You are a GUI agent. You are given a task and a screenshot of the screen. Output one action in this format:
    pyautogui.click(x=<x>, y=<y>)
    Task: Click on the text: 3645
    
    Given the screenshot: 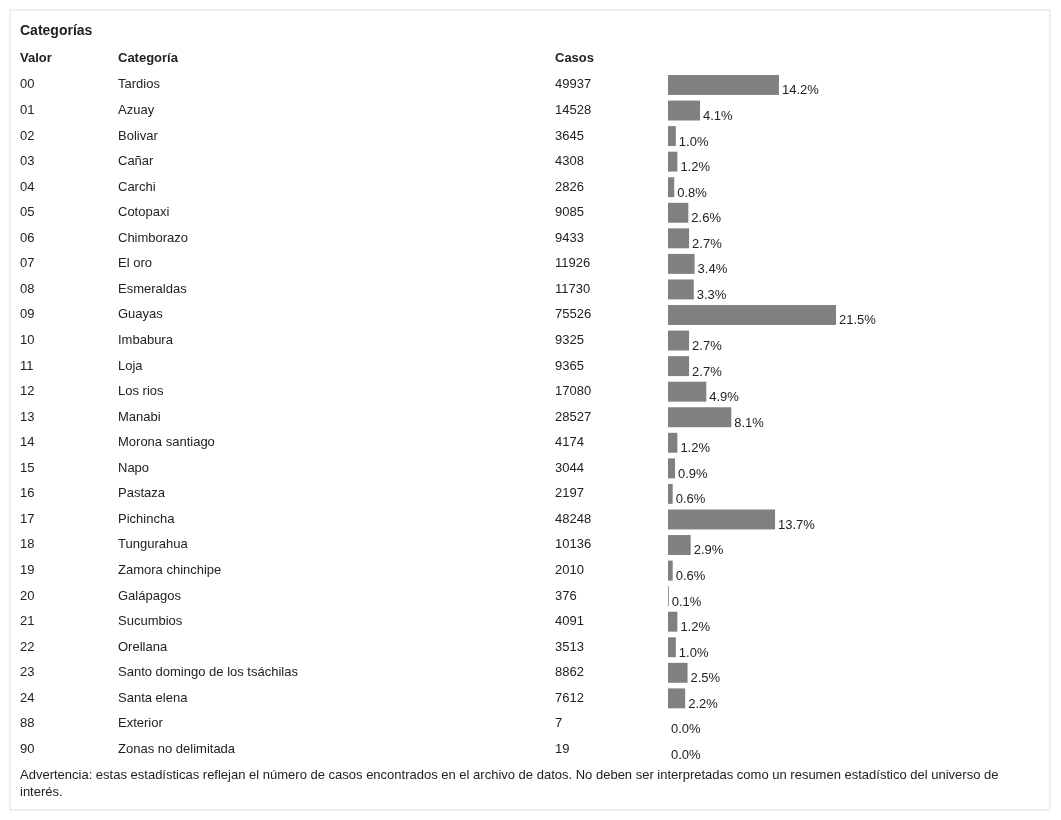 What is the action you would take?
    pyautogui.click(x=569, y=135)
    